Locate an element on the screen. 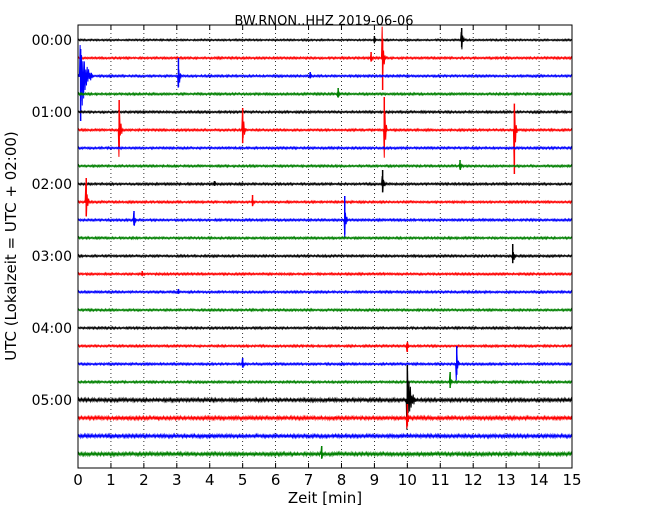  x-tick-label: 1 is located at coordinates (111, 480).